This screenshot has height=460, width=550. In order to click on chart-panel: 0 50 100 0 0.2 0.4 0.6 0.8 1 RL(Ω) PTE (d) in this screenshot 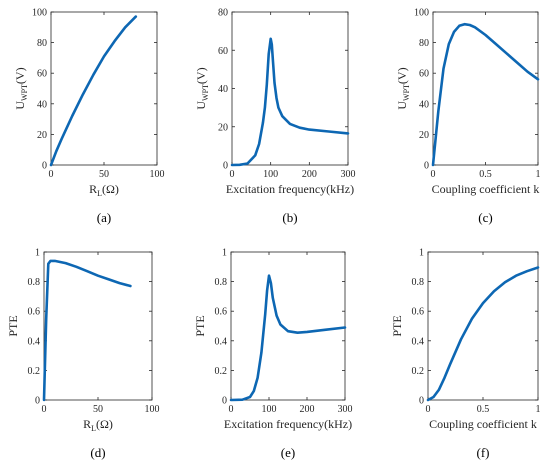, I will do `click(83, 354)`.